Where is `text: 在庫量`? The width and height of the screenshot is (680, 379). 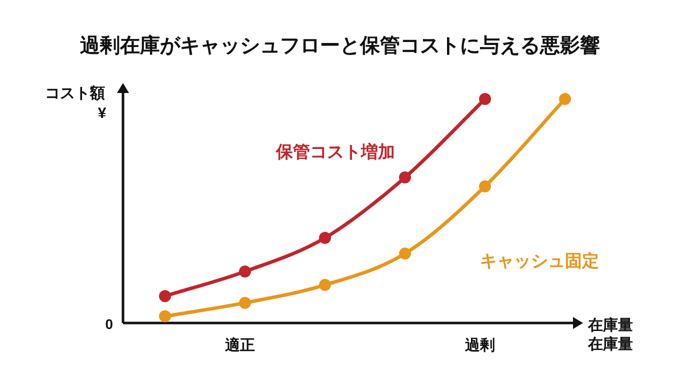
text: 在庫量 is located at coordinates (610, 344).